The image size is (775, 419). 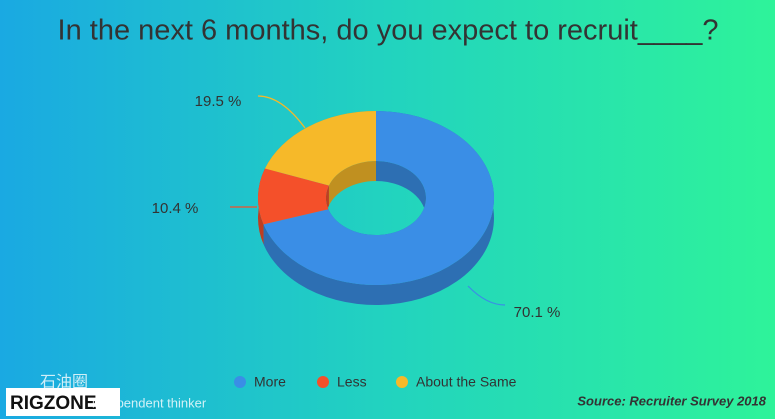 What do you see at coordinates (671, 400) in the screenshot?
I see `source: Source: Recruiter Survey 2018` at bounding box center [671, 400].